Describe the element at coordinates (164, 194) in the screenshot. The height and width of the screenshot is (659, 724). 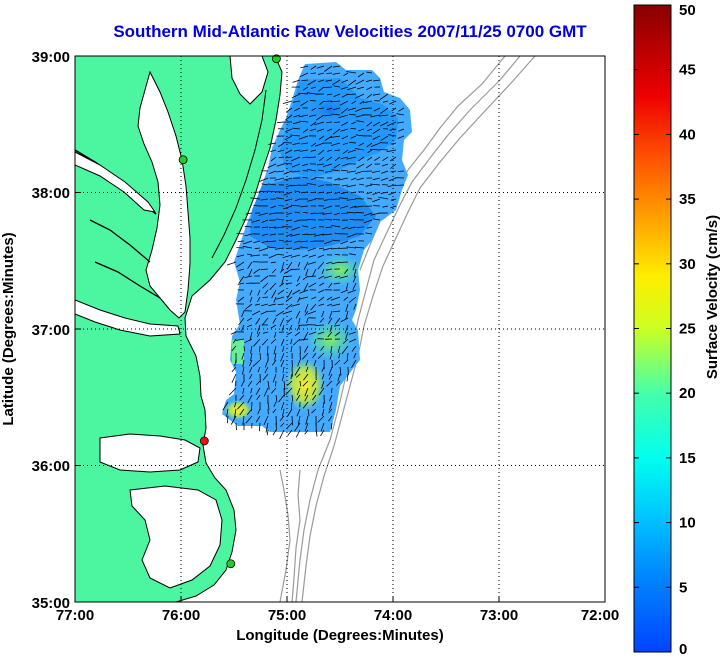
I see `chesapeake-bay` at that location.